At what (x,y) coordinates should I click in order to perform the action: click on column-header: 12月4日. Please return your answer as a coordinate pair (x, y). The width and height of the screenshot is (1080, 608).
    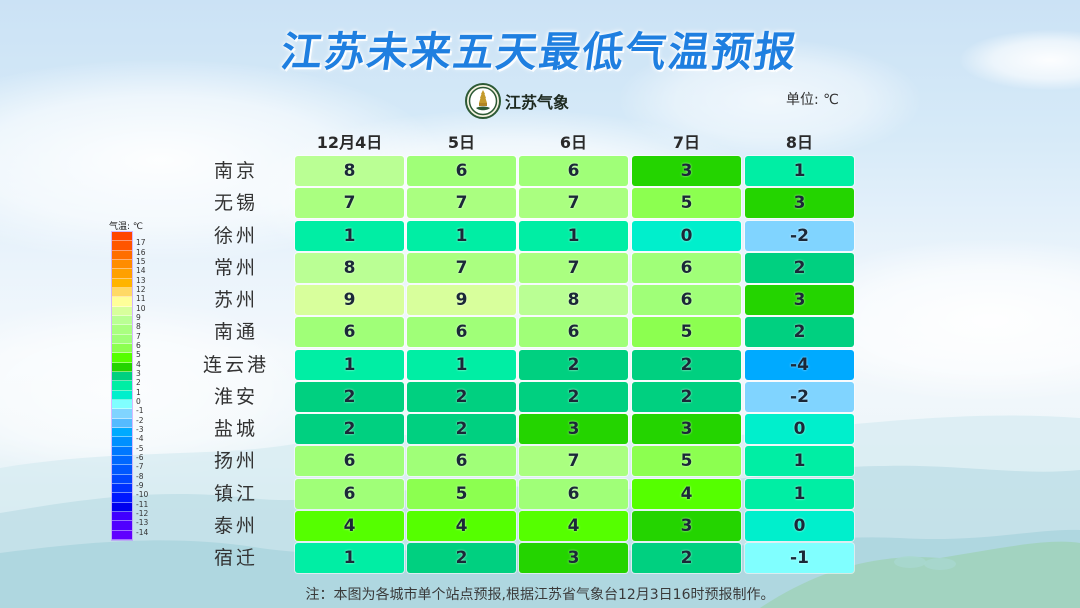
    Looking at the image, I should click on (349, 142).